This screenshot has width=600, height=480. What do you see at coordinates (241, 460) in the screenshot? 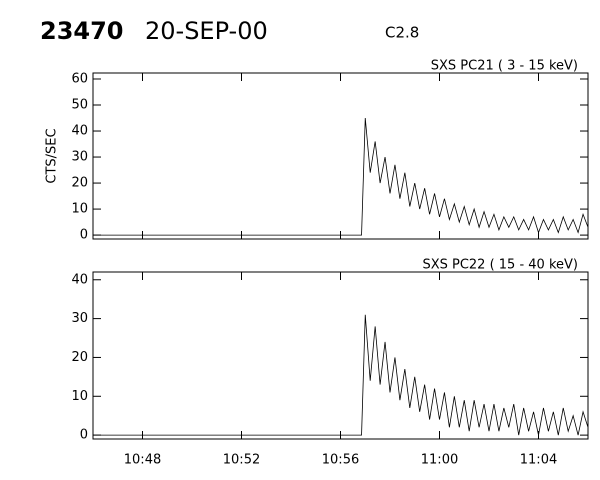
I see `x-tick-label: 10:52` at bounding box center [241, 460].